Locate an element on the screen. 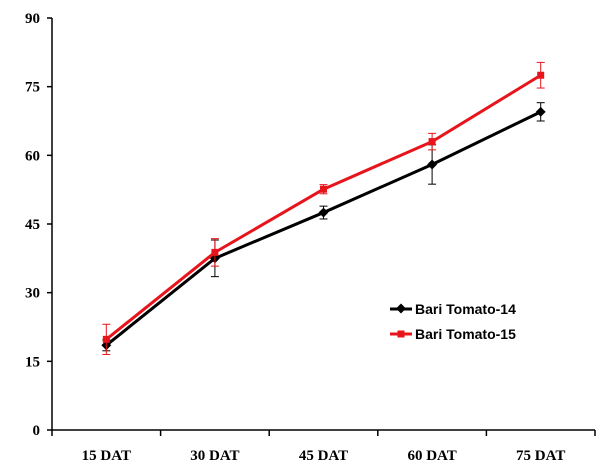 This screenshot has height=465, width=613. y-axis-ticks: 0 15 30 45 60 75 90 is located at coordinates (38, 225).